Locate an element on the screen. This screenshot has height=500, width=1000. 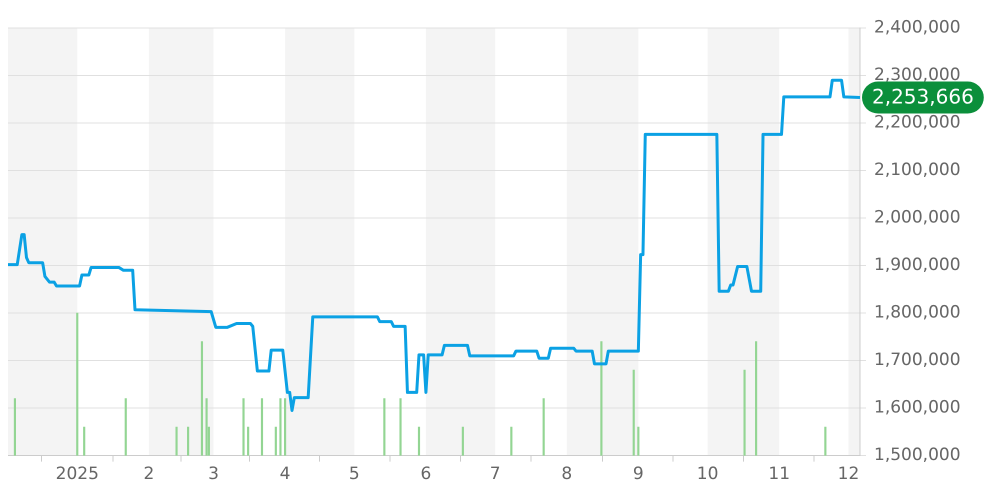
y-tick-label: 1,900,000 is located at coordinates (917, 264).